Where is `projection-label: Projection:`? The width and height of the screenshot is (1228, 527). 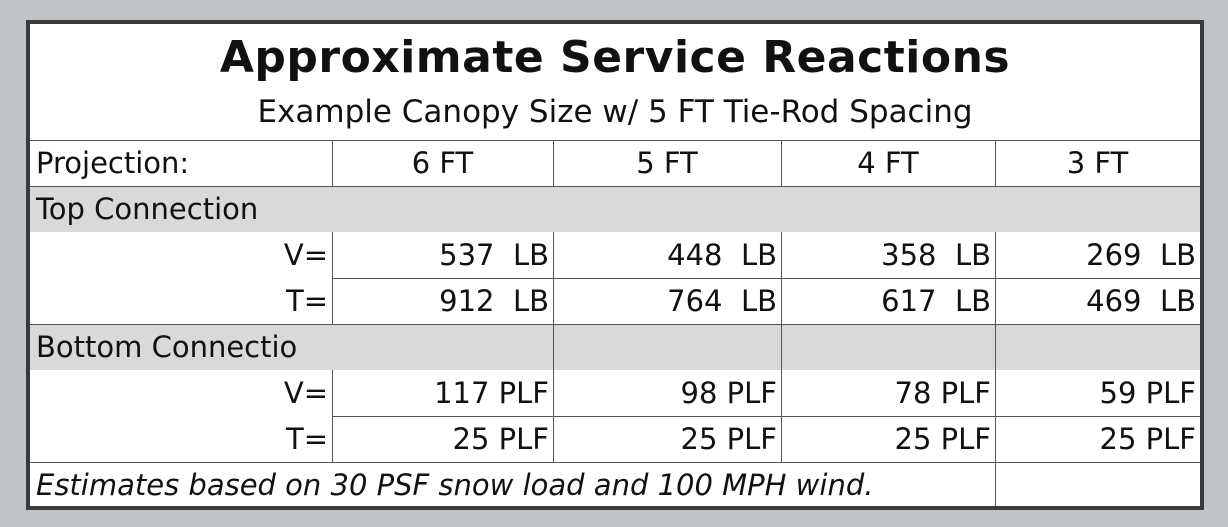 projection-label: Projection: is located at coordinates (113, 163).